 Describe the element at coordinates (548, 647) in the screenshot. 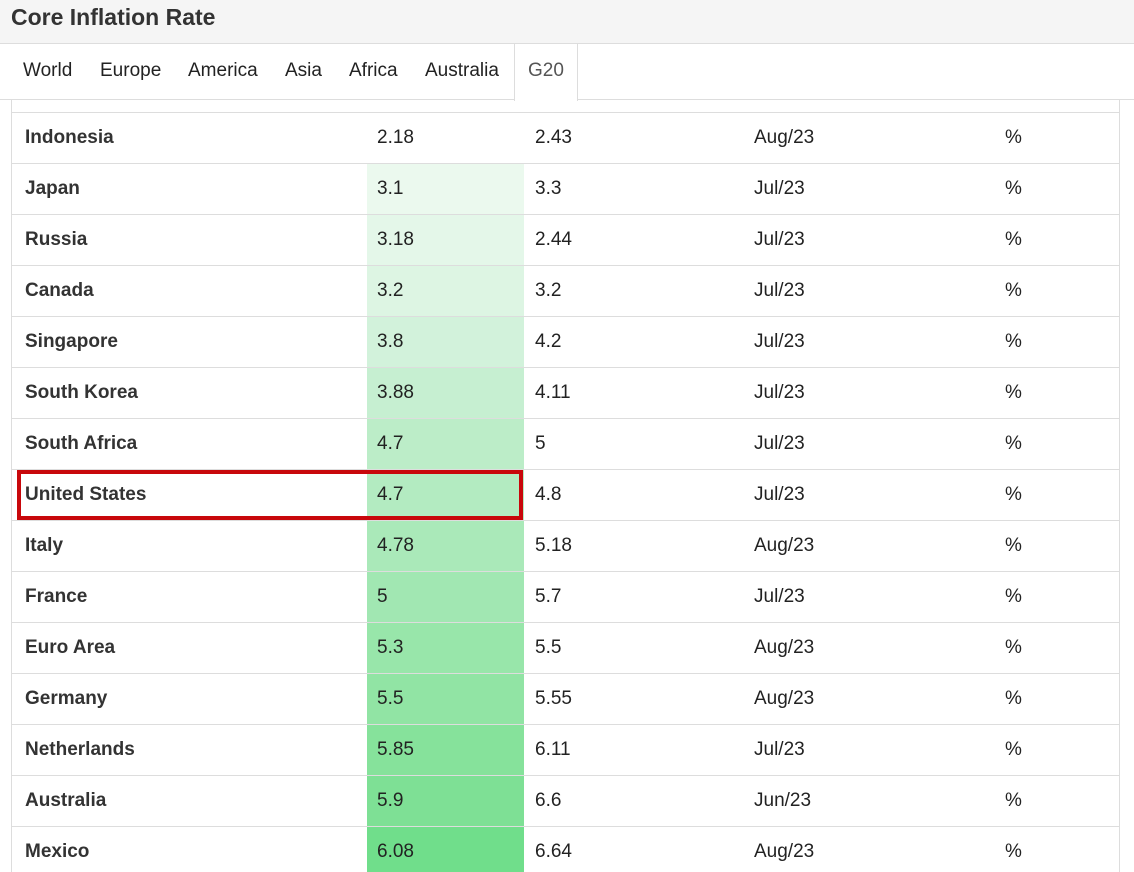

I see `previous-value-cell: 5.5` at that location.